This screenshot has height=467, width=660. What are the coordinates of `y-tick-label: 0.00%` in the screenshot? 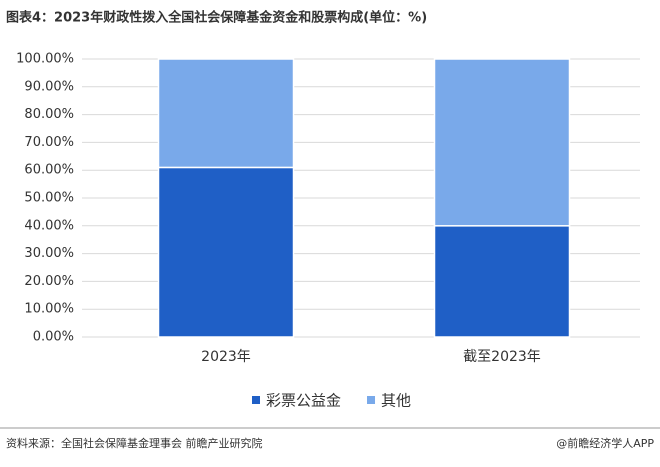 It's located at (53, 337).